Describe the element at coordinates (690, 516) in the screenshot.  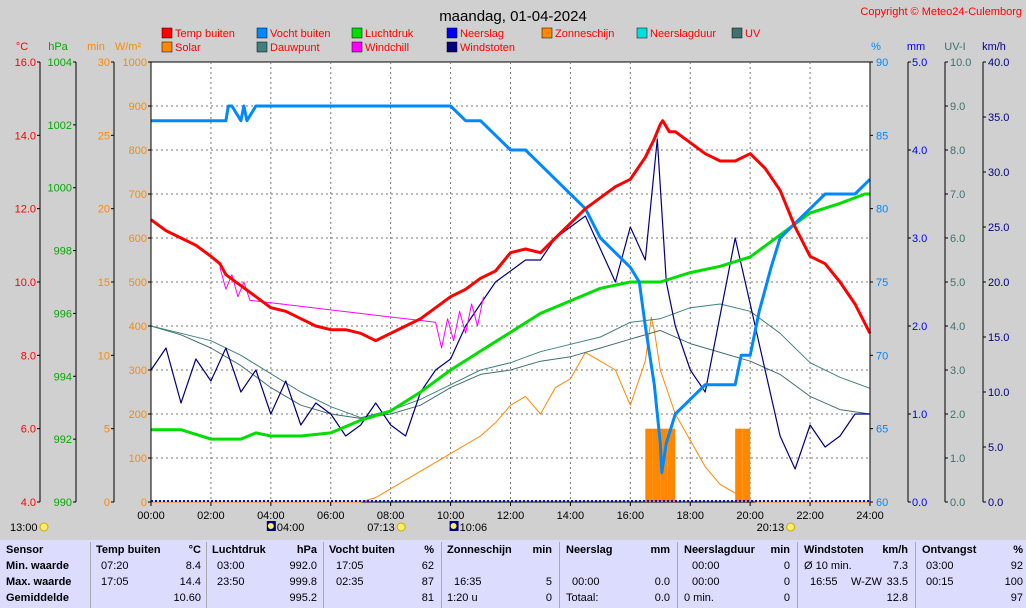
I see `x-tick-label: 18:00` at that location.